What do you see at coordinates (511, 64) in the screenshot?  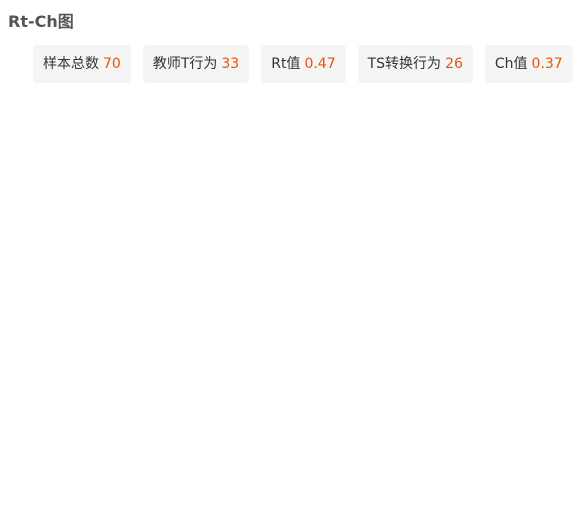 I see `stat-label: Ch值` at bounding box center [511, 64].